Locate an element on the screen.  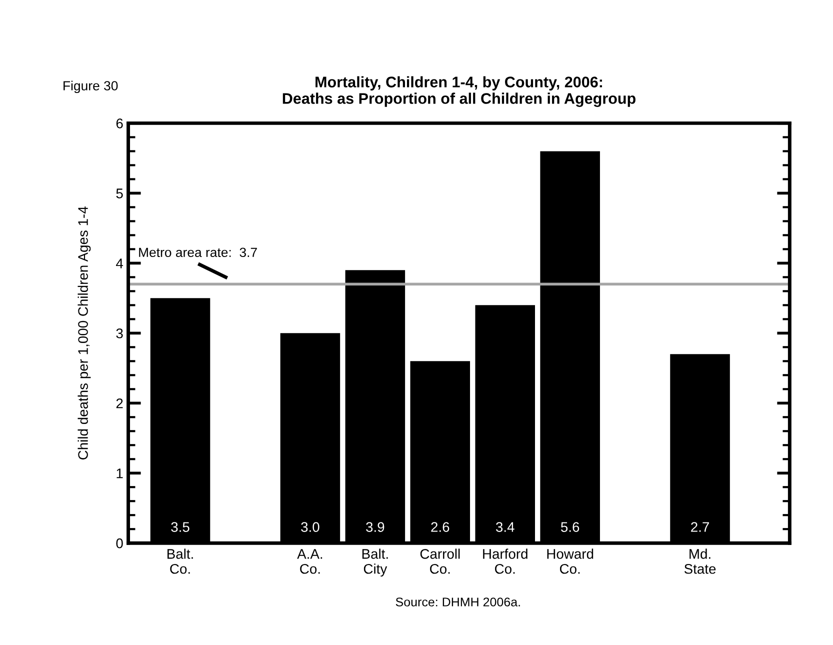
data-label: 3.5 is located at coordinates (180, 527).